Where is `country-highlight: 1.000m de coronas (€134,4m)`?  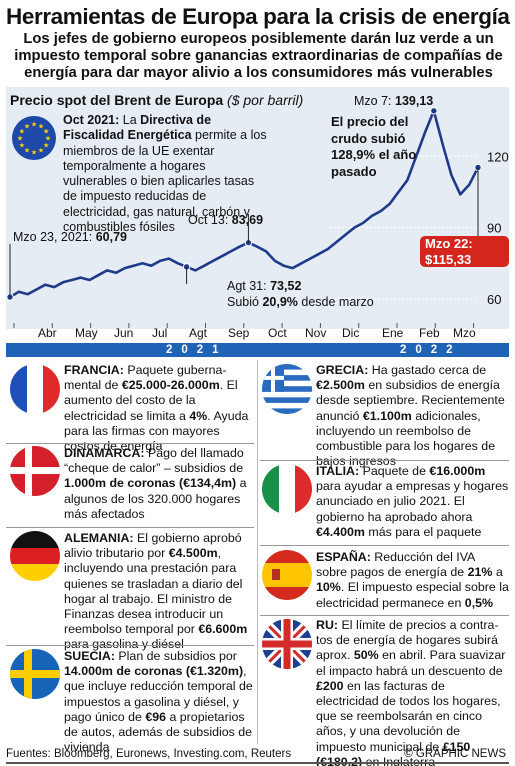 country-highlight: 1.000m de coronas (€134,4m) is located at coordinates (150, 483).